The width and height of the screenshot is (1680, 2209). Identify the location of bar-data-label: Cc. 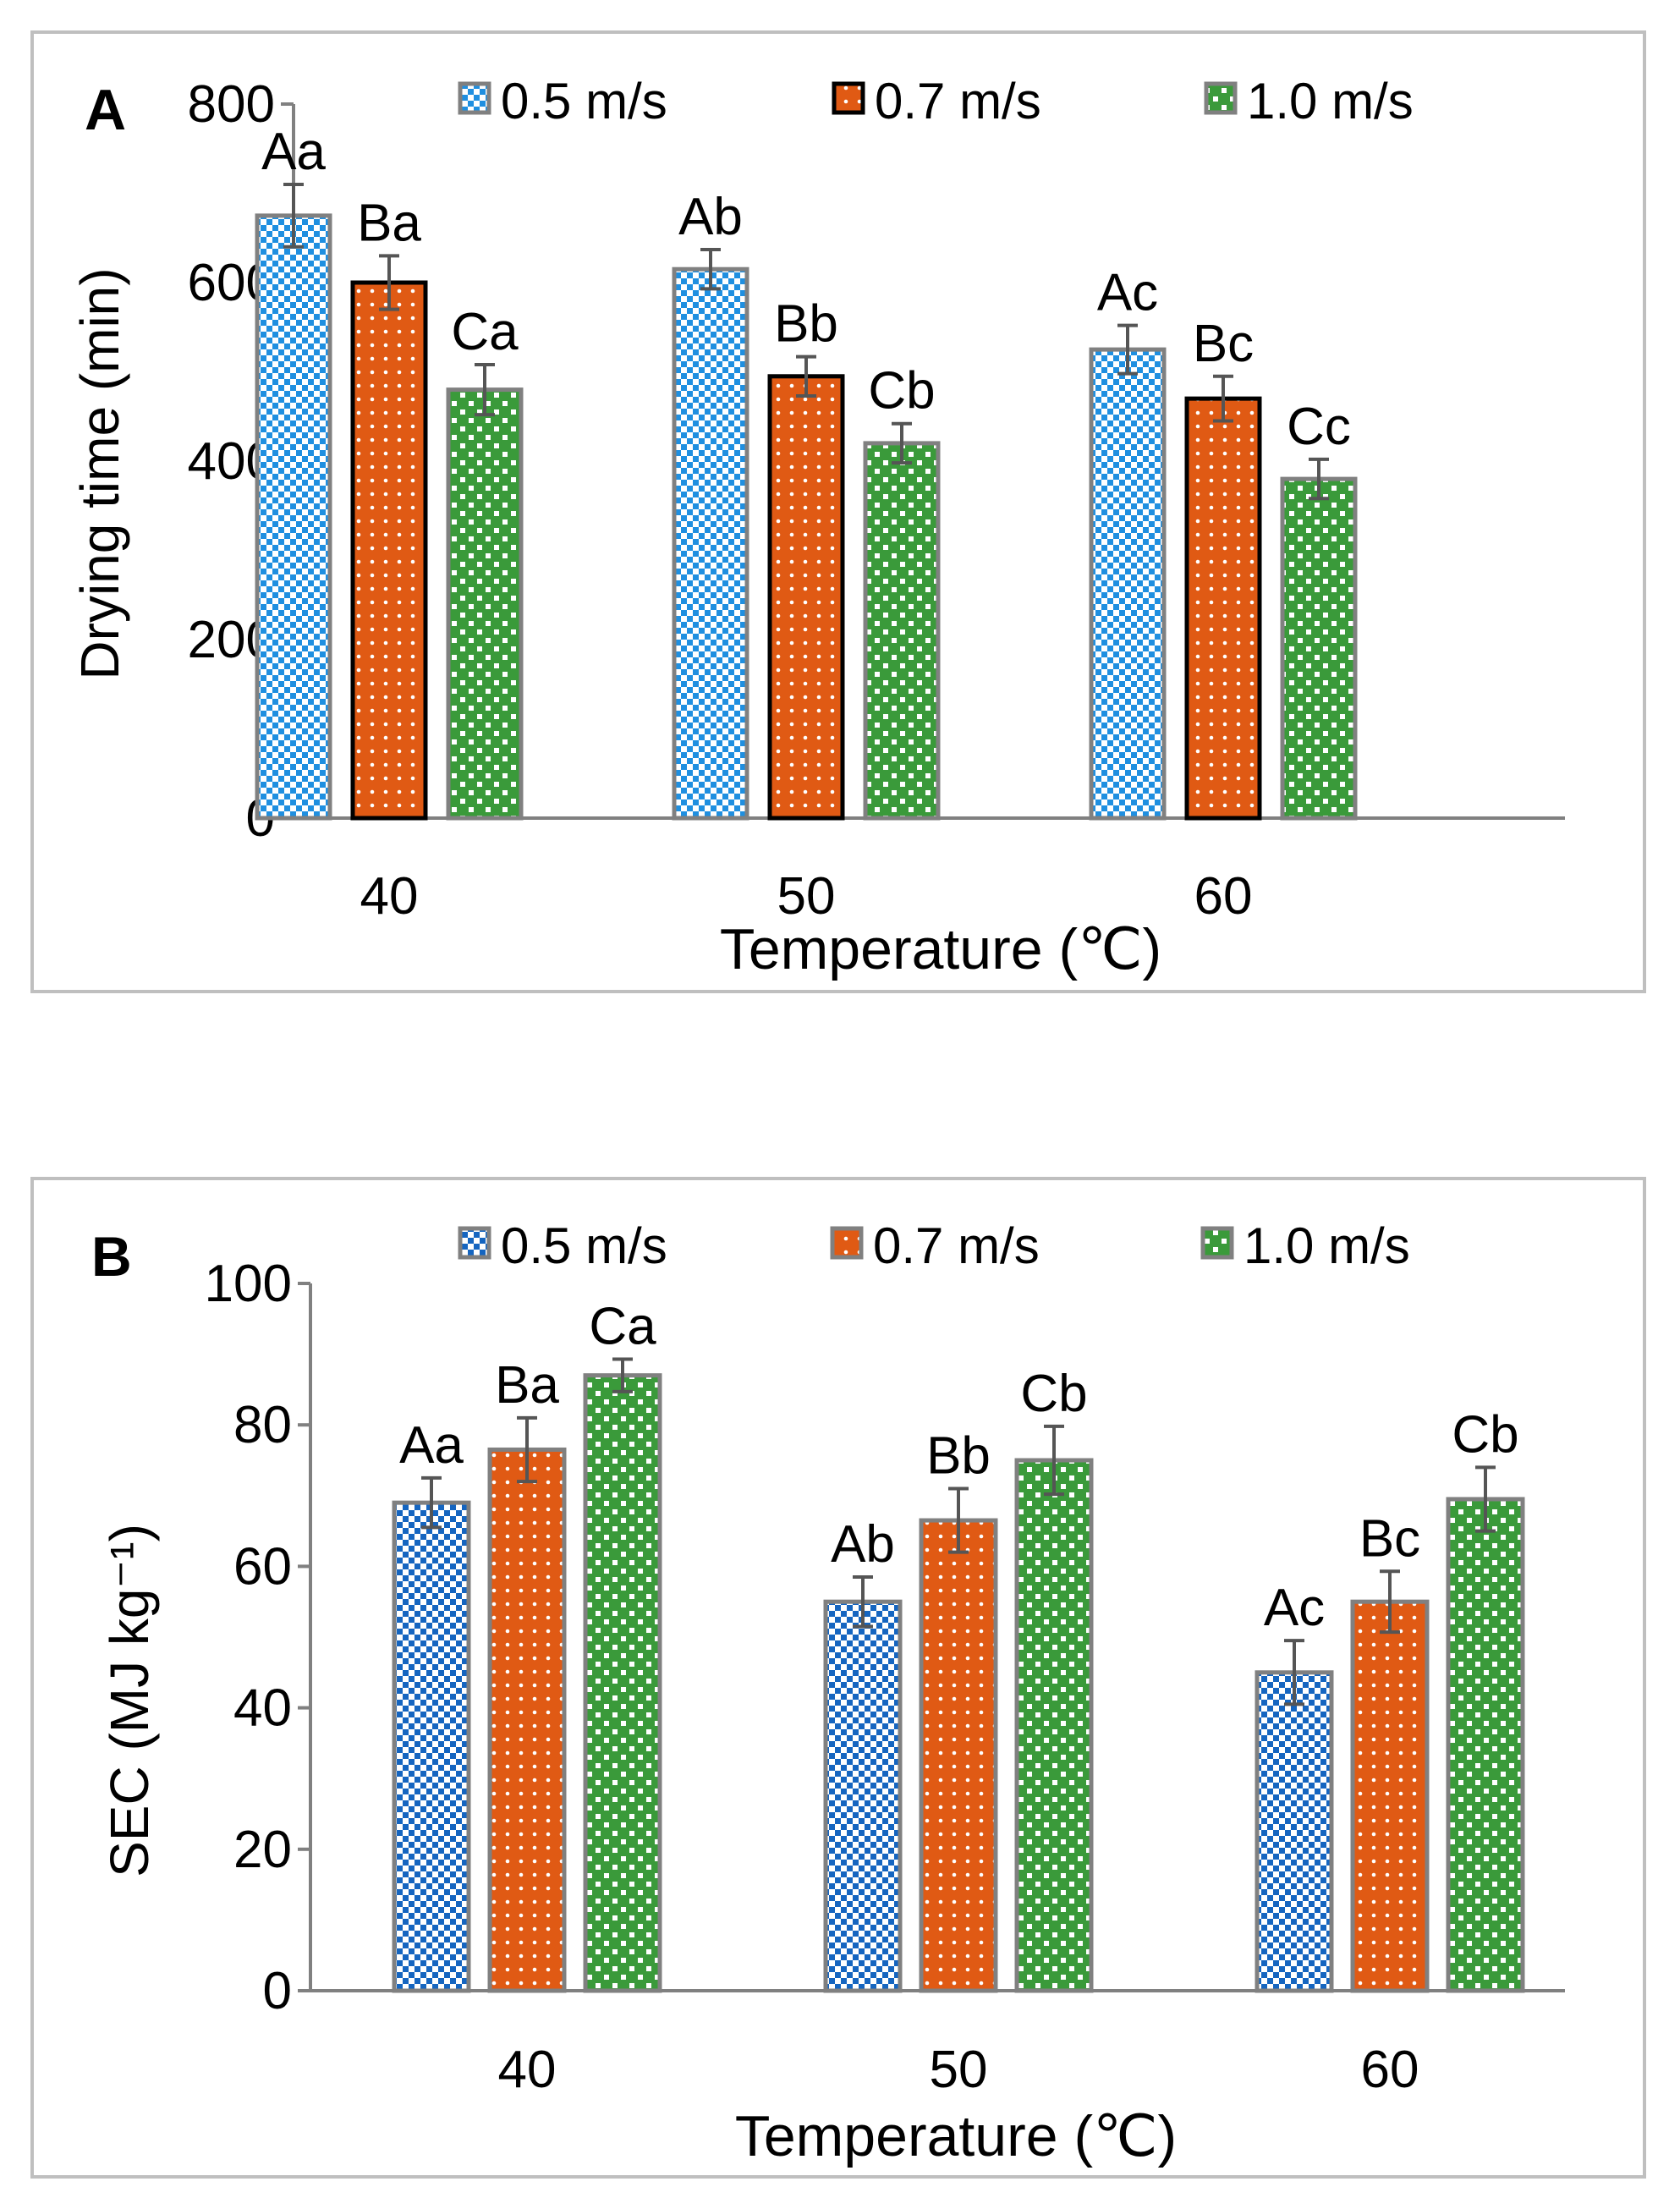
(1319, 427).